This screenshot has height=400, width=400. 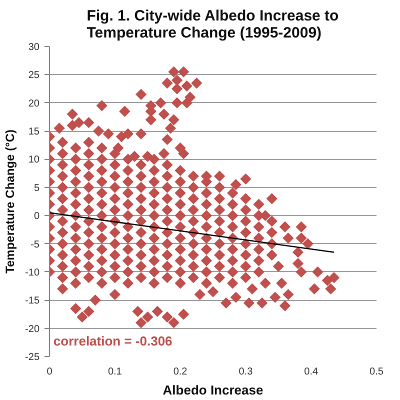 I want to click on x-tick-label: 0.3, so click(x=246, y=372).